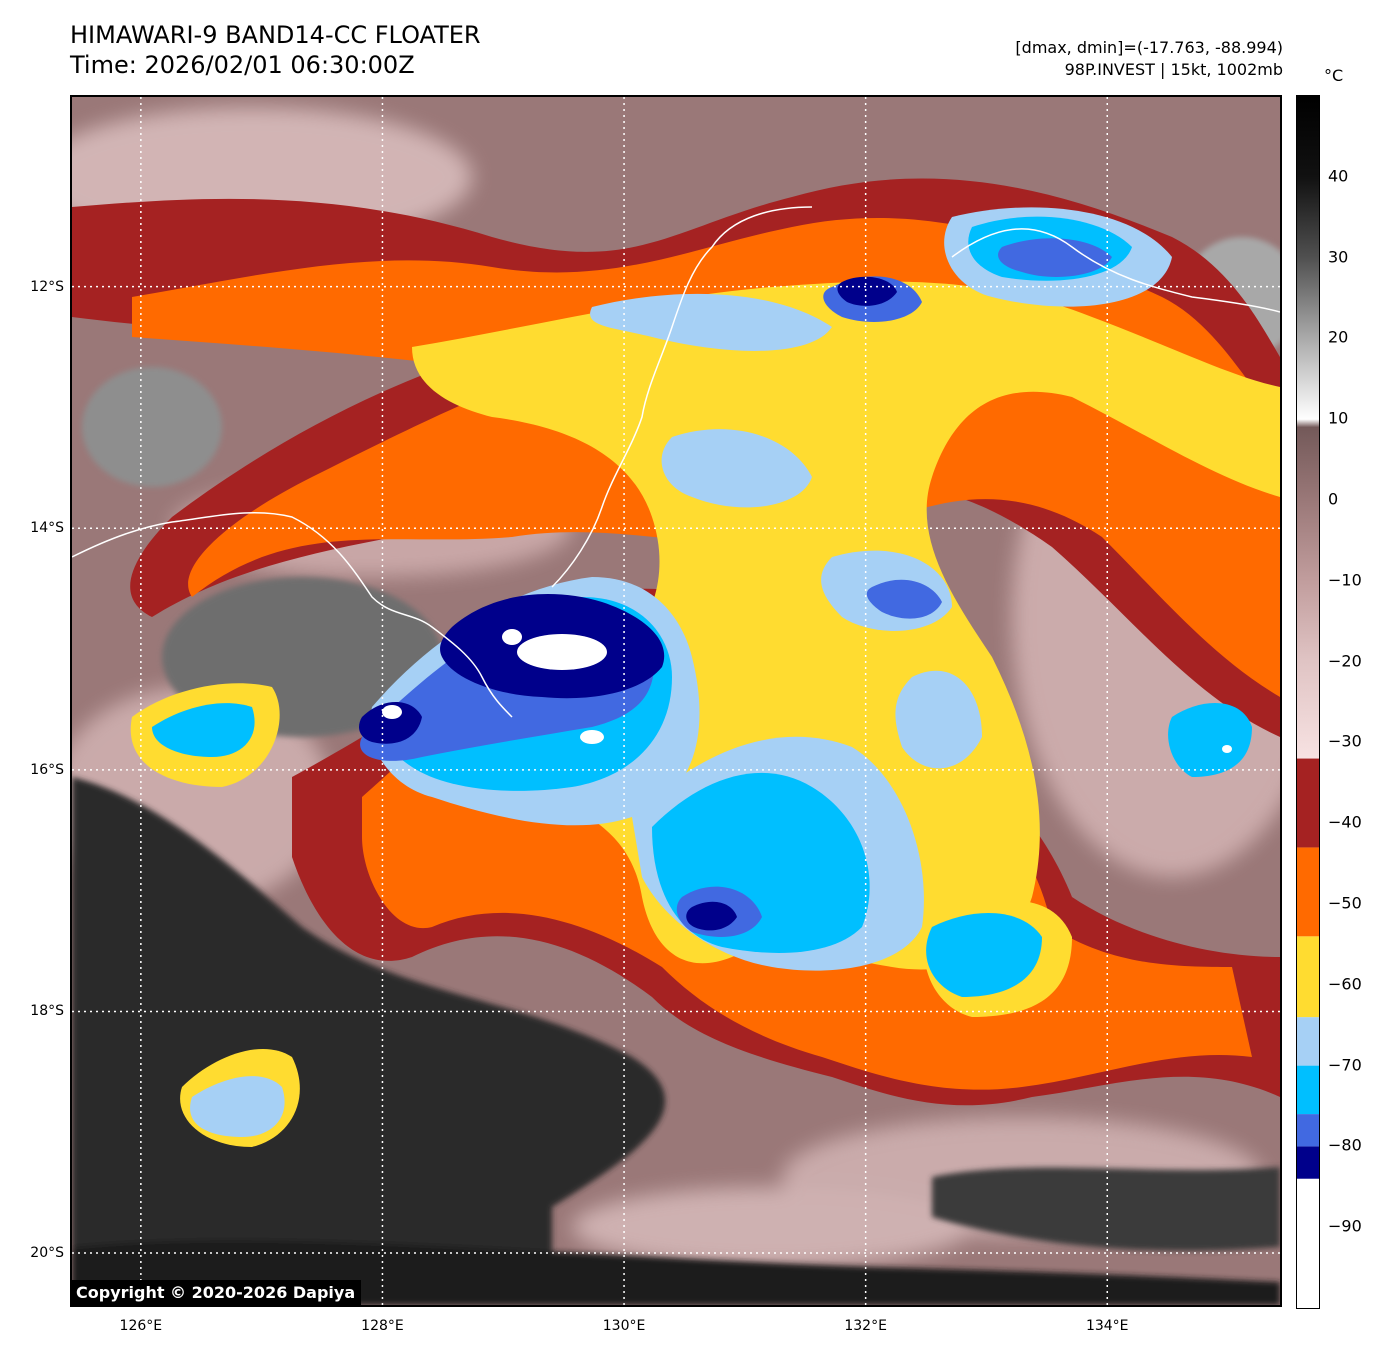 The image size is (1388, 1359). I want to click on colorbar-tick-label: −80, so click(1345, 1145).